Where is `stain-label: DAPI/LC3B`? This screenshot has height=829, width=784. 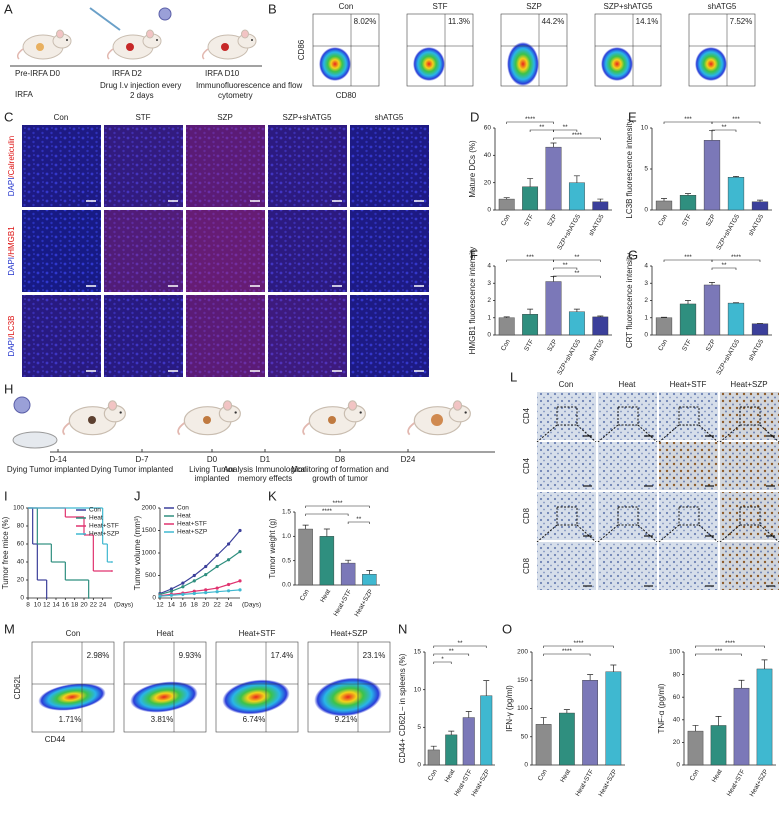 stain-label: DAPI/LC3B is located at coordinates (11, 336).